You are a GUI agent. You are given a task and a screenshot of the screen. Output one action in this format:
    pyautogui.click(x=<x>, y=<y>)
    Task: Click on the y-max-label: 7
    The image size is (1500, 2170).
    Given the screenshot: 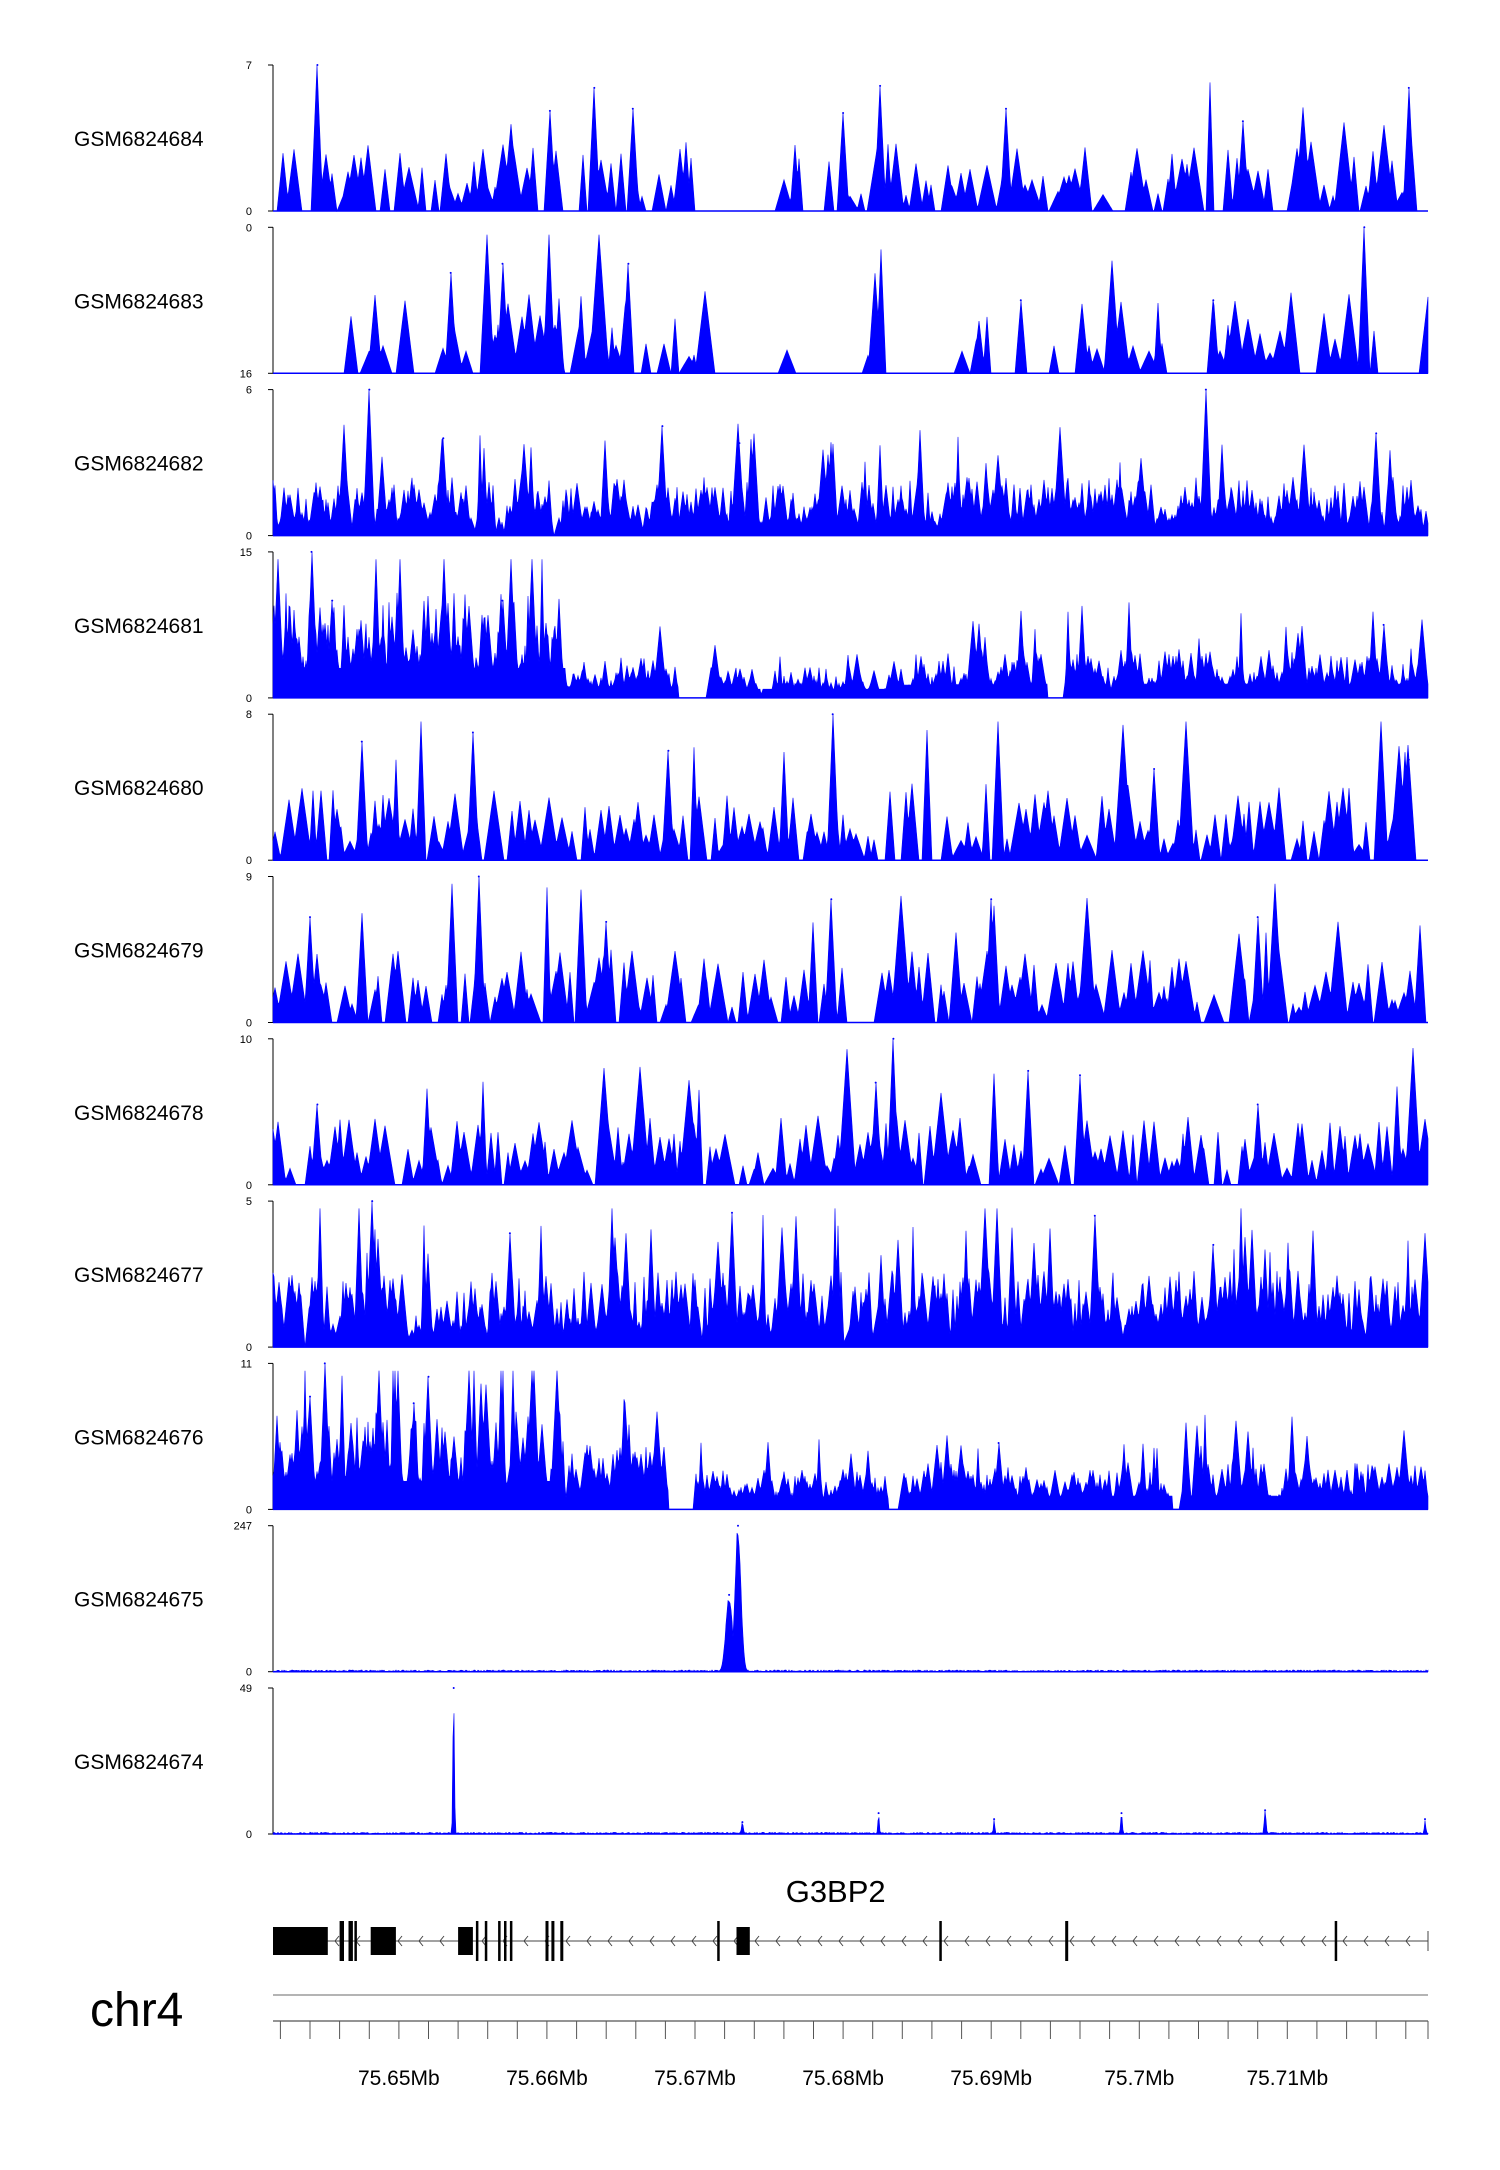 What is the action you would take?
    pyautogui.click(x=249, y=66)
    